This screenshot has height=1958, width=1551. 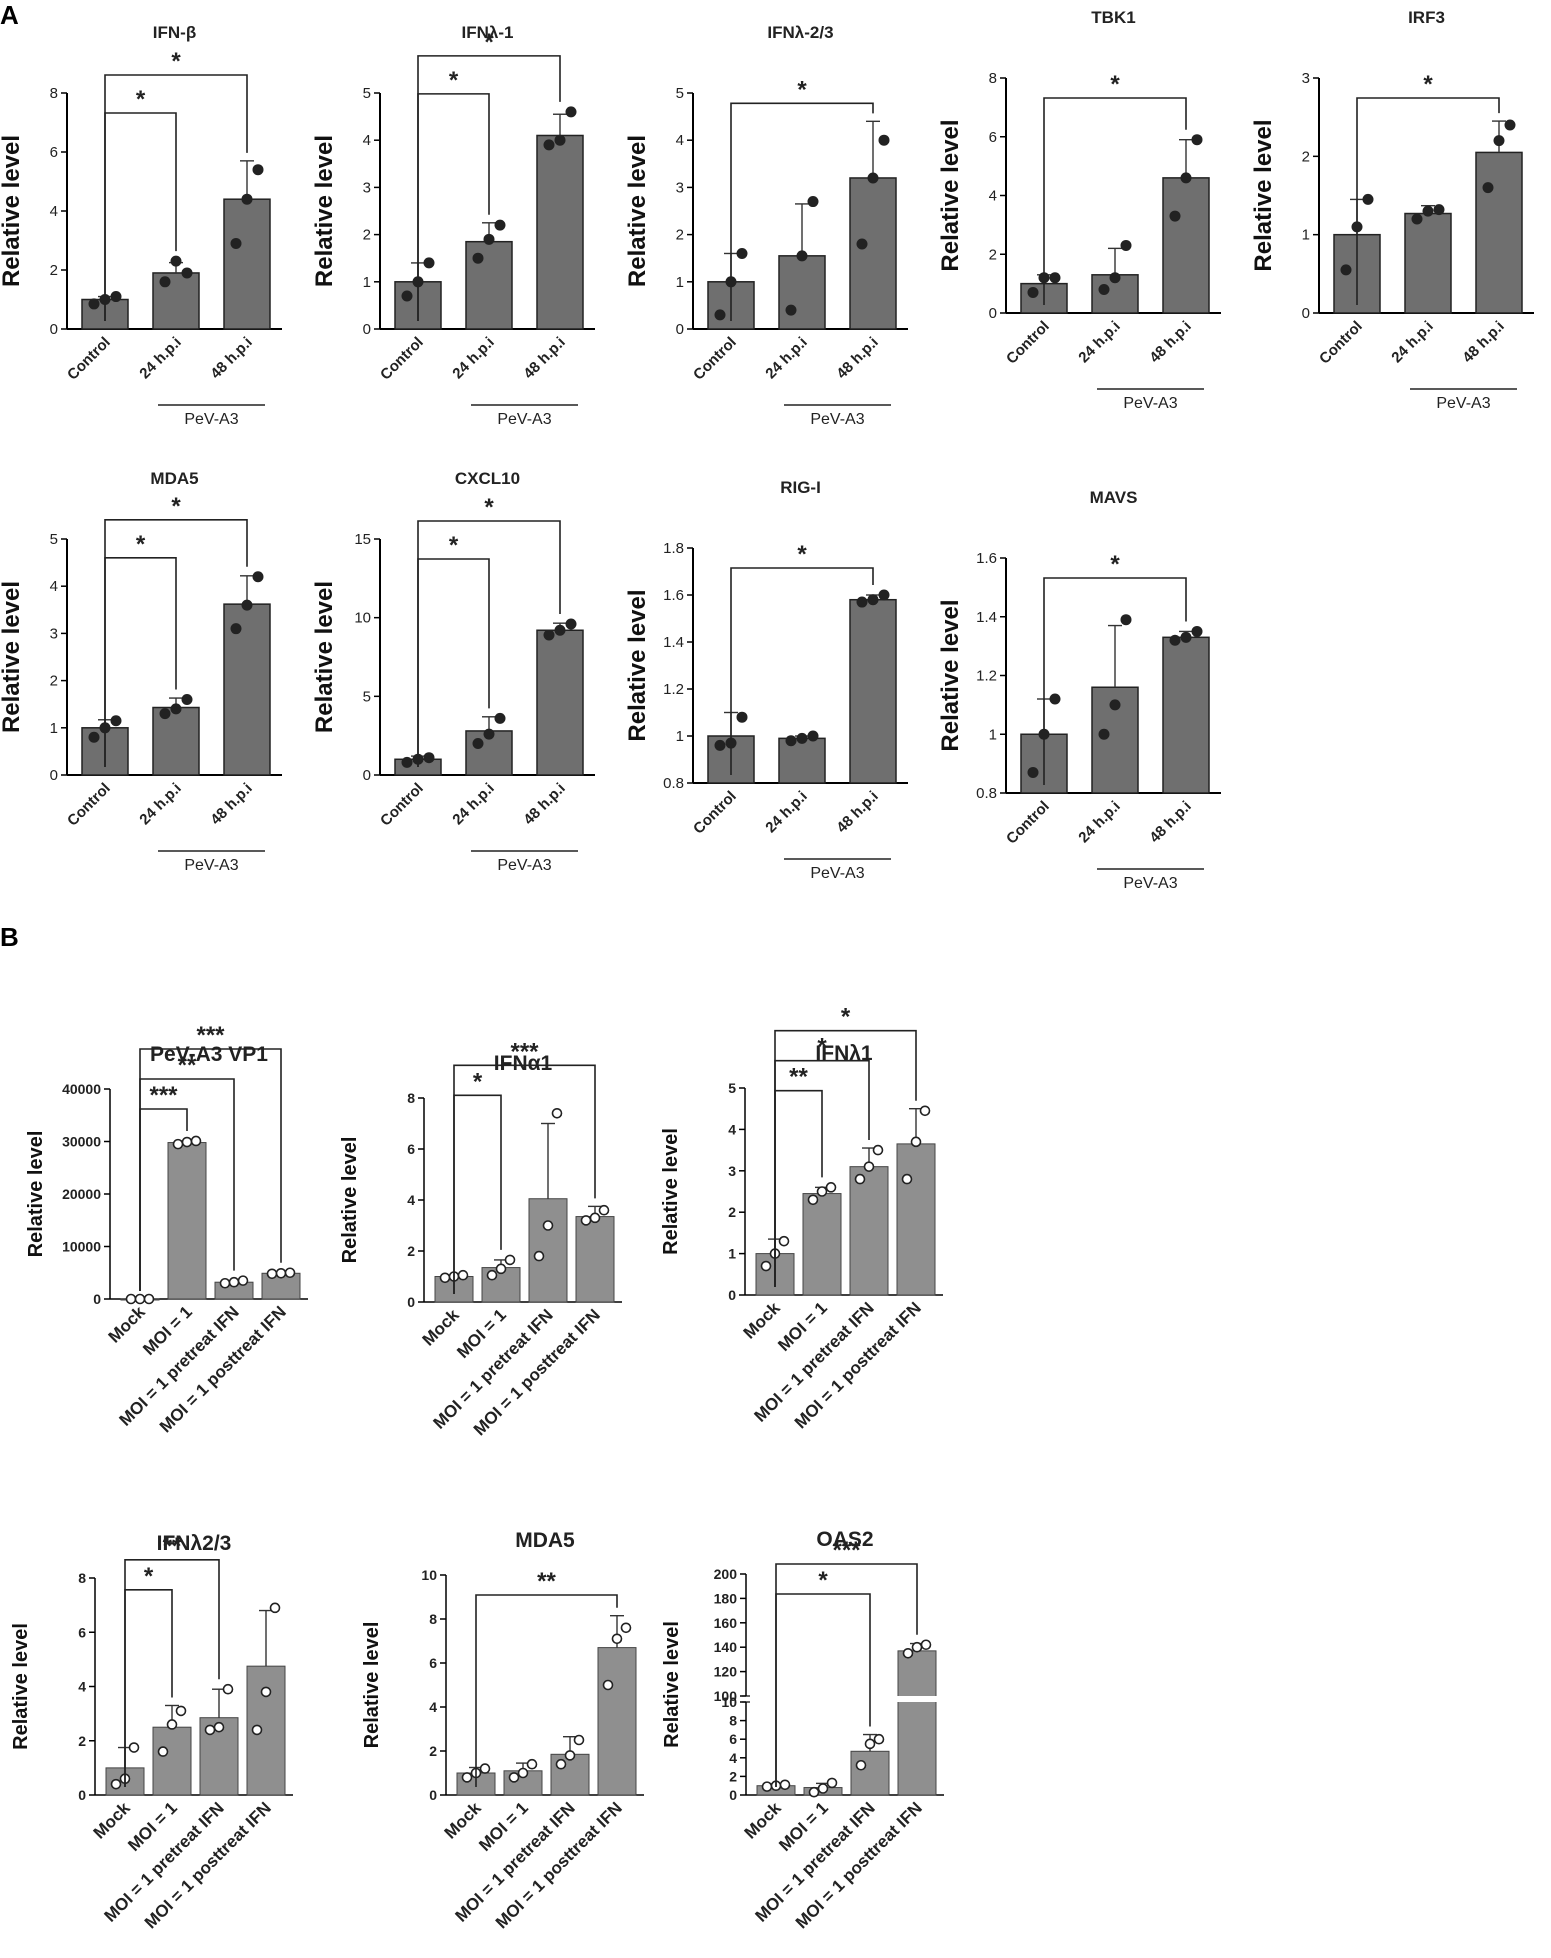 What do you see at coordinates (545, 1540) in the screenshot?
I see `chart-title: MDA5` at bounding box center [545, 1540].